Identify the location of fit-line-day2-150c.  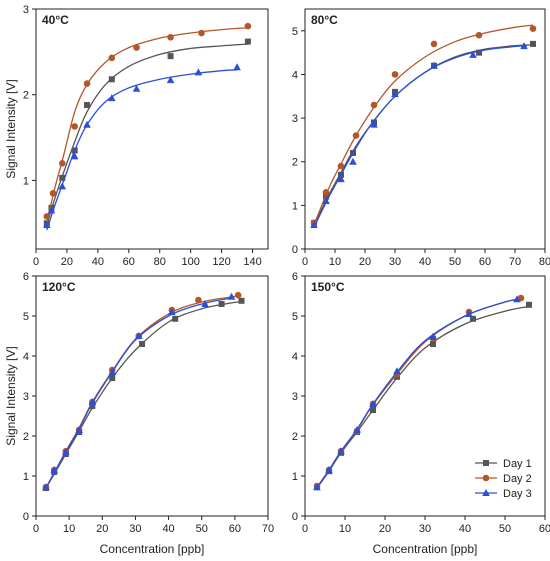
(419, 393).